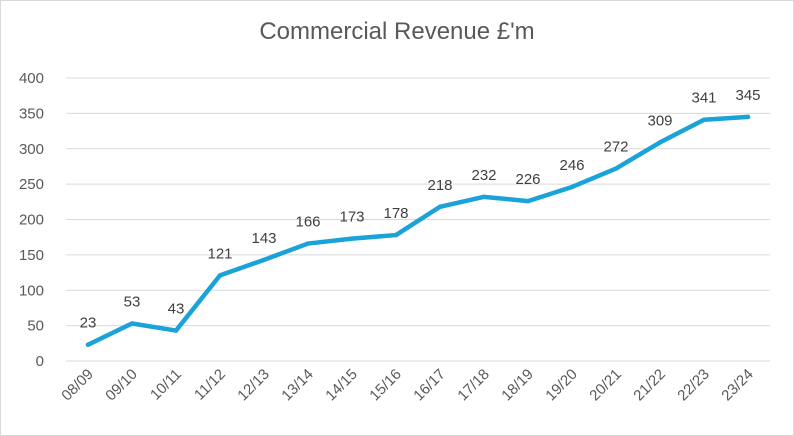 Image resolution: width=794 pixels, height=436 pixels. I want to click on data-label: 309, so click(659, 120).